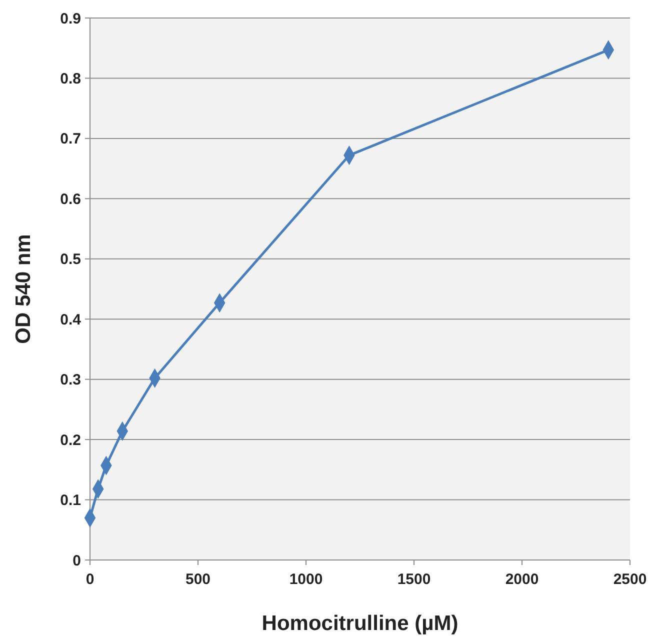 Image resolution: width=653 pixels, height=642 pixels. What do you see at coordinates (70, 19) in the screenshot?
I see `y-tick-label: 0.9` at bounding box center [70, 19].